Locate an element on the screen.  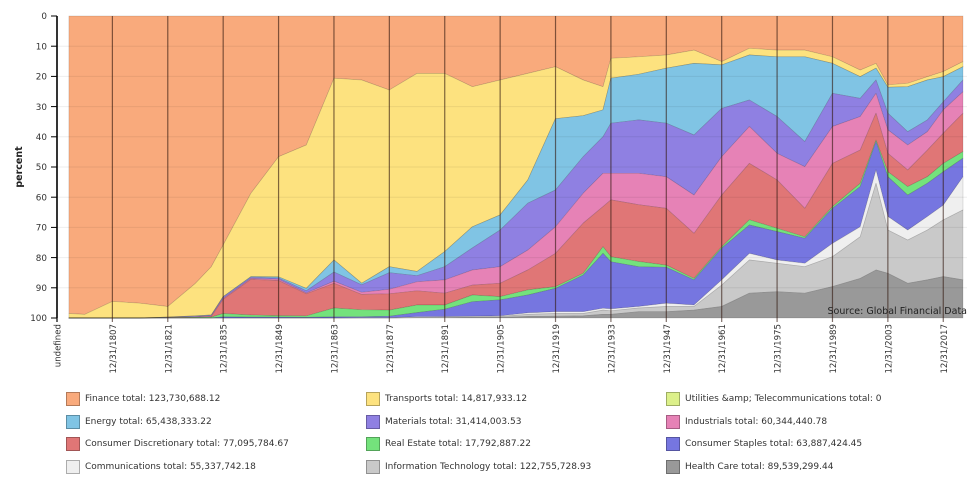
legend-swatch-information-technology is located at coordinates (373, 467).